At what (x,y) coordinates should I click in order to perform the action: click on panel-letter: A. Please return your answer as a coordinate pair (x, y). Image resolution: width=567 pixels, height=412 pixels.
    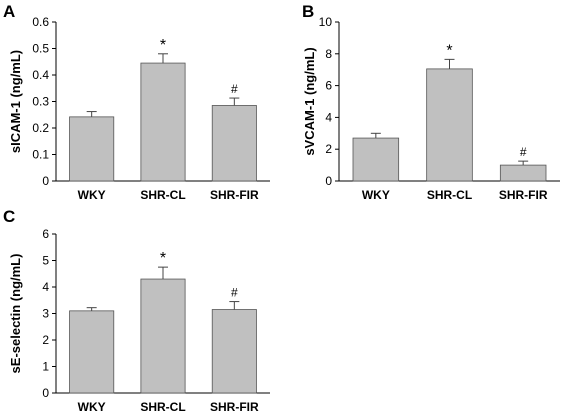
    Looking at the image, I should click on (9, 11).